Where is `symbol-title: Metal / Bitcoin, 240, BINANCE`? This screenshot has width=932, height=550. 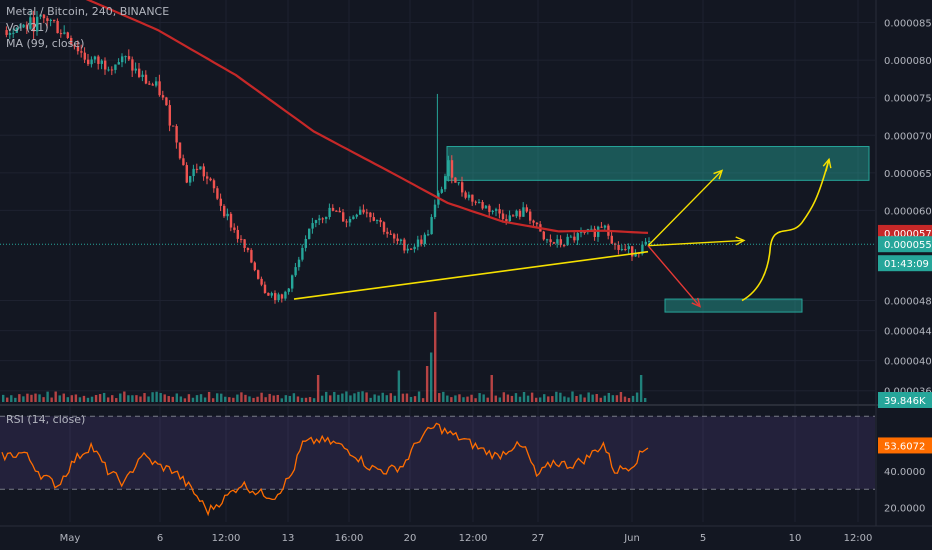
symbol-title: Metal / Bitcoin, 240, BINANCE is located at coordinates (88, 11).